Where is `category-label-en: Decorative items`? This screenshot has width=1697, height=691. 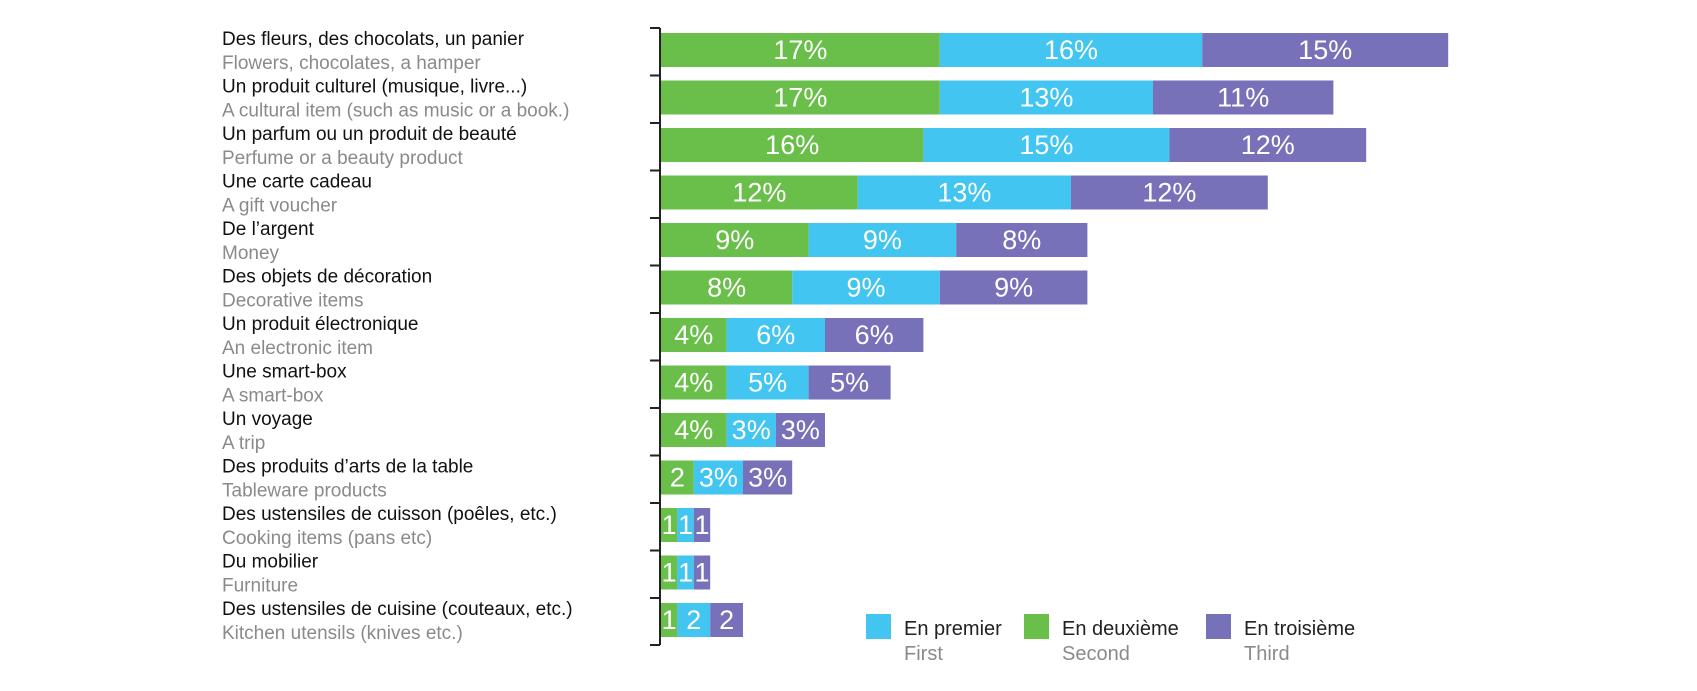
category-label-en: Decorative items is located at coordinates (293, 301).